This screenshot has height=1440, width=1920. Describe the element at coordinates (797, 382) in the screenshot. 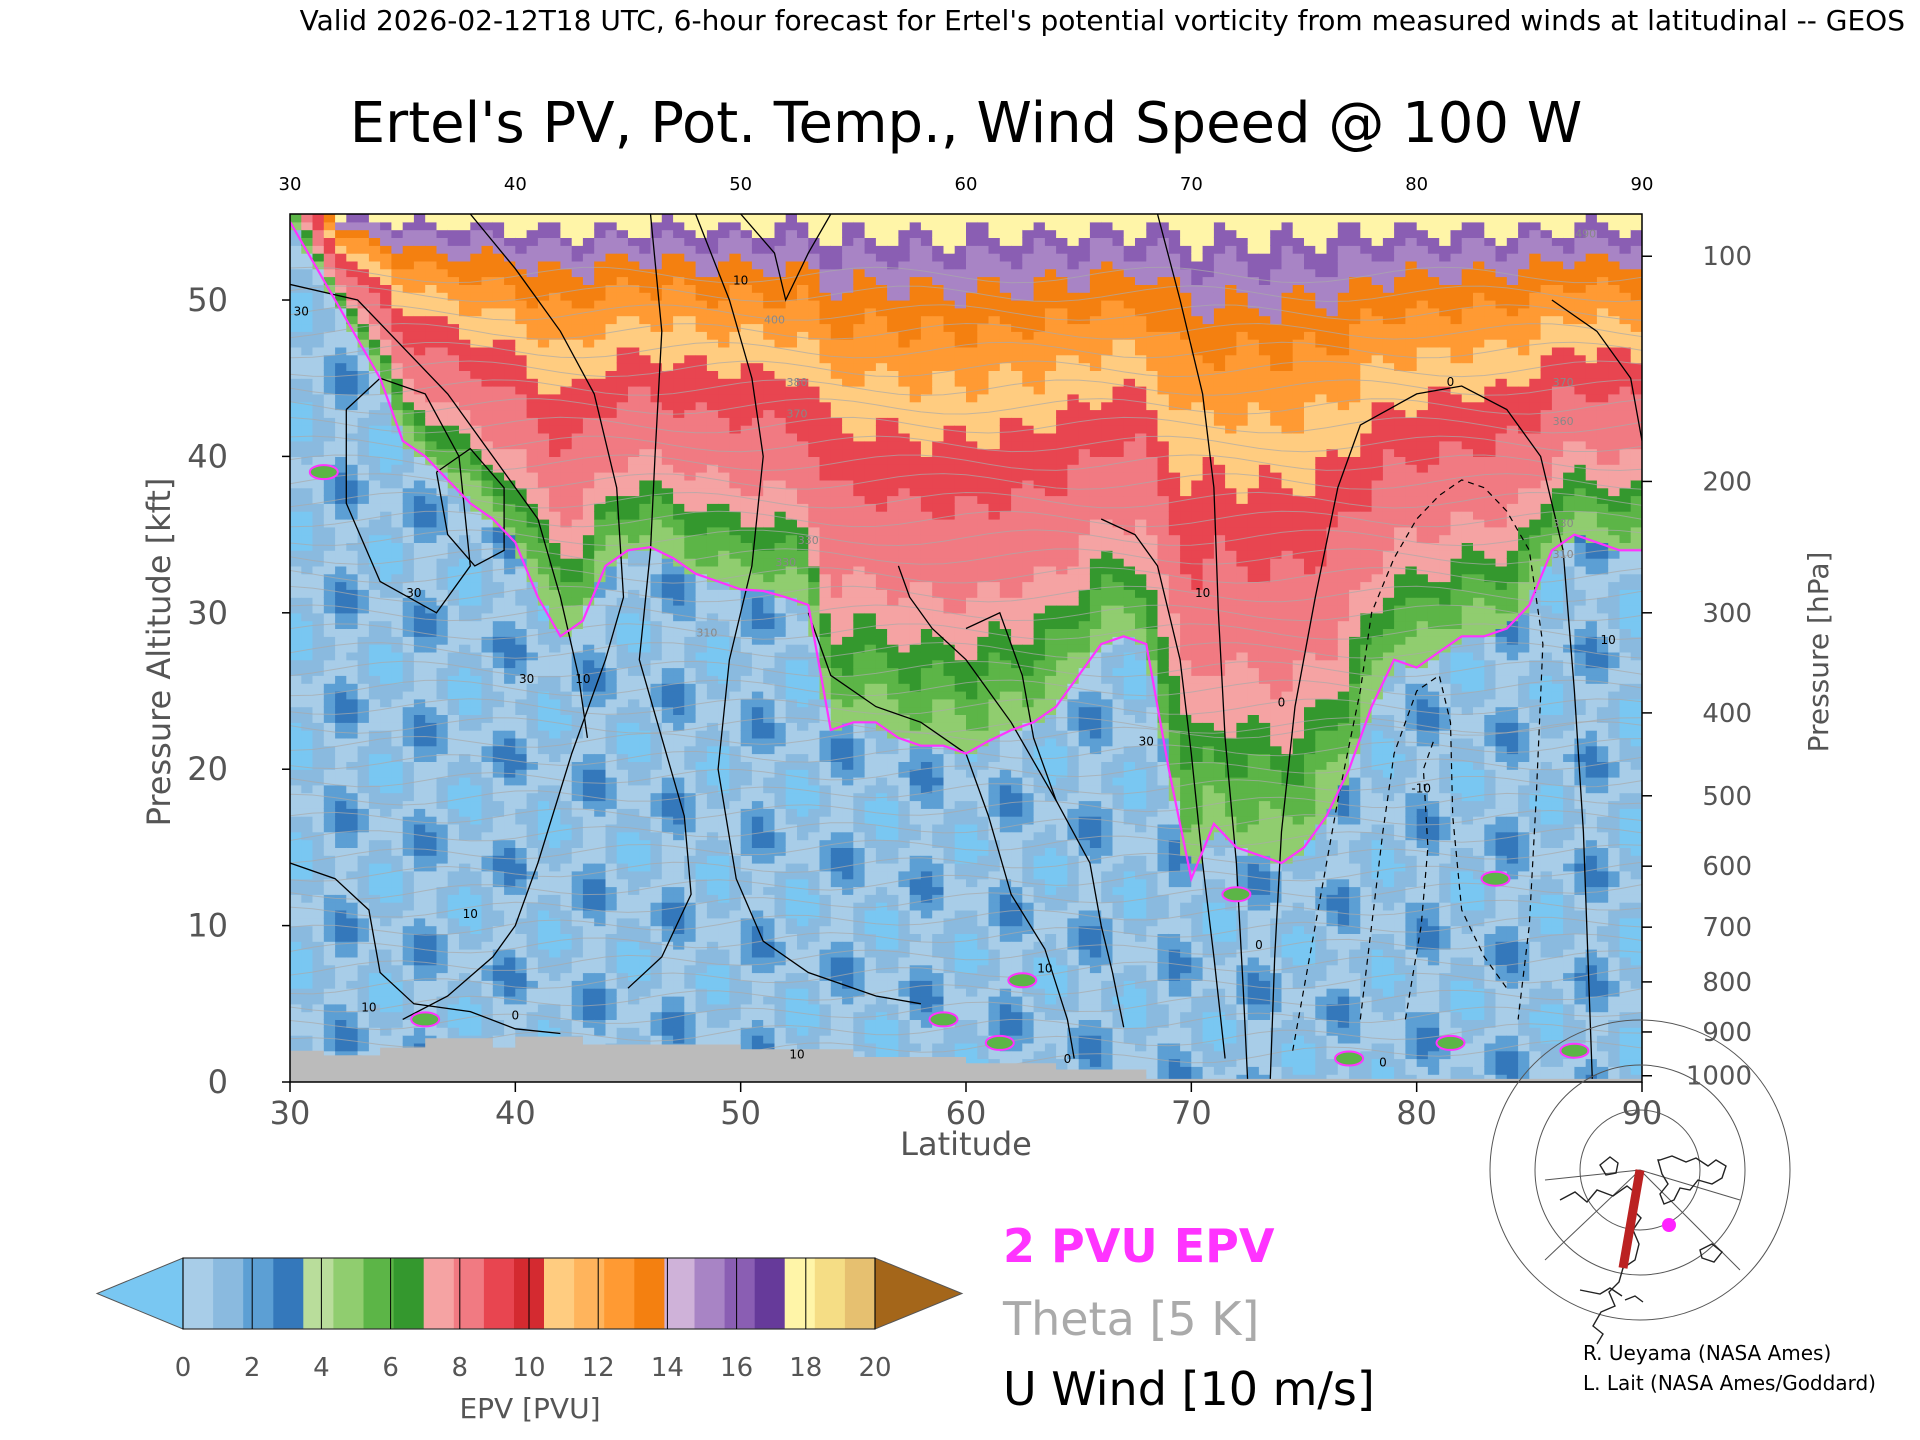

I see `theta-label: 380` at that location.